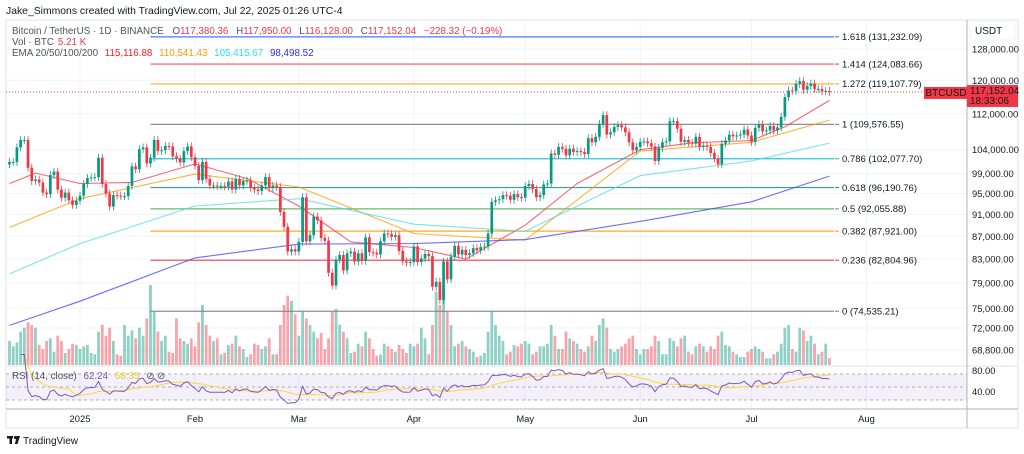 This screenshot has height=454, width=1024. What do you see at coordinates (472, 418) in the screenshot?
I see `time-axis: 2025 Feb Mar Apr May Jun Jul Aug` at bounding box center [472, 418].